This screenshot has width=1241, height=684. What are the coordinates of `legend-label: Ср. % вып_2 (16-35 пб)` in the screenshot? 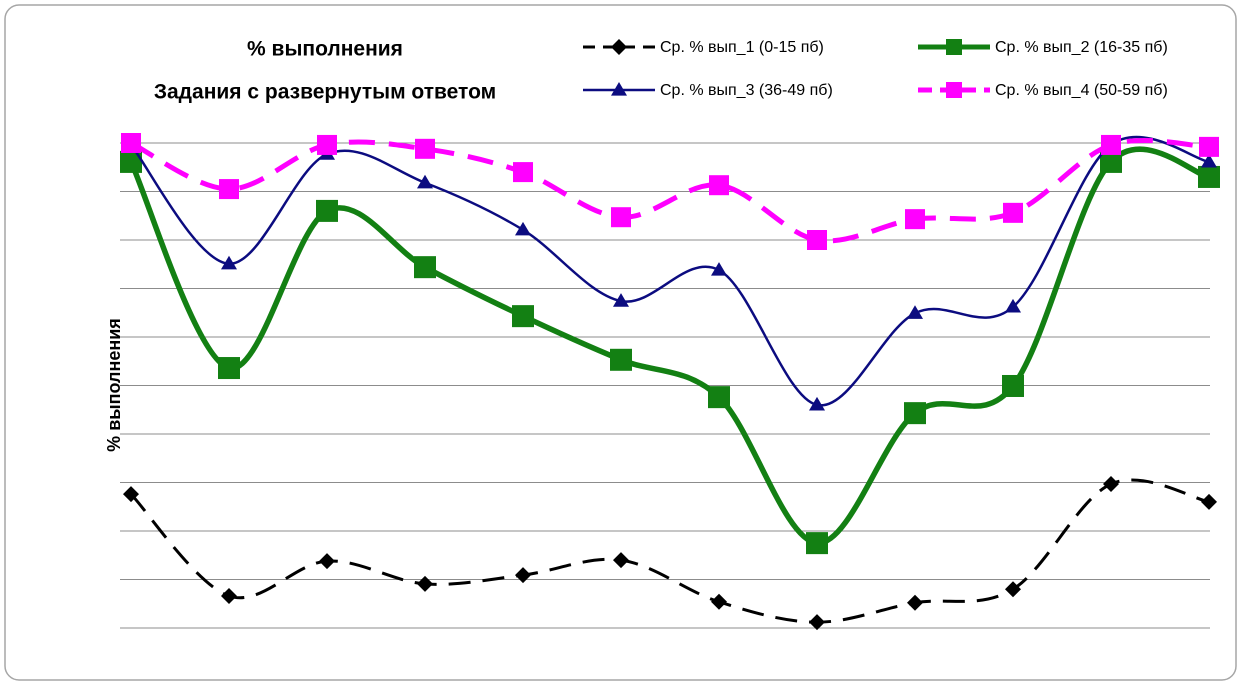 It's located at (1081, 47).